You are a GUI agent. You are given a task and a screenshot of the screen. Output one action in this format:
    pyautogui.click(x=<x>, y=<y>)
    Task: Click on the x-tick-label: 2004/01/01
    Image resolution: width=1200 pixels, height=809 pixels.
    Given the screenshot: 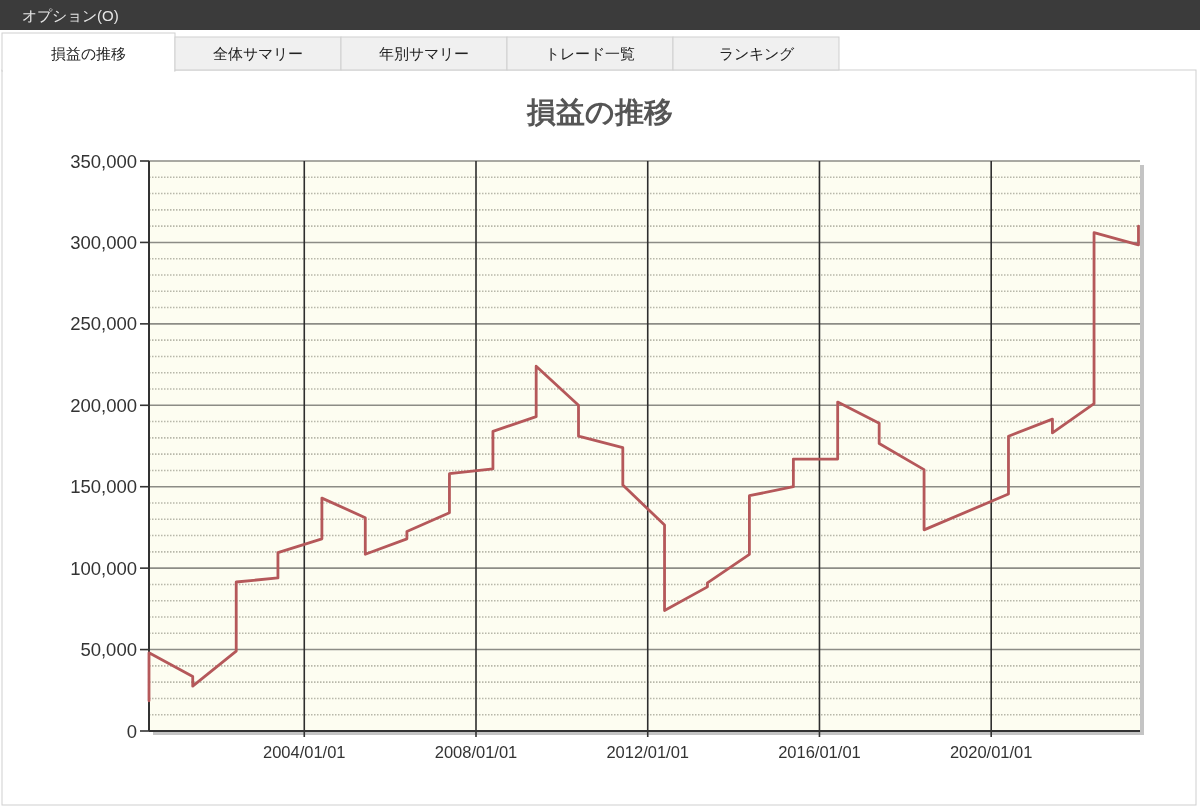 What is the action you would take?
    pyautogui.click(x=304, y=752)
    